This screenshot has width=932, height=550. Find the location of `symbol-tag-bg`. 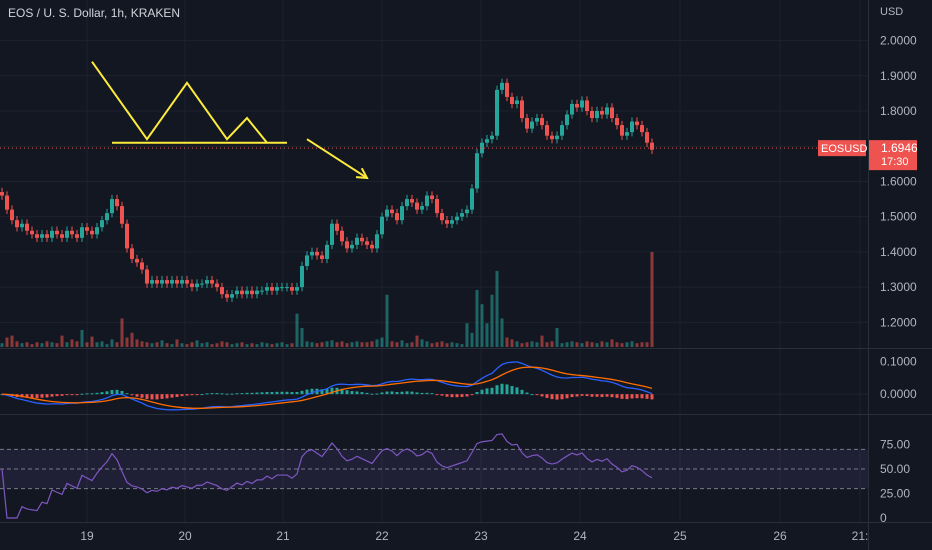

symbol-tag-bg is located at coordinates (842, 148).